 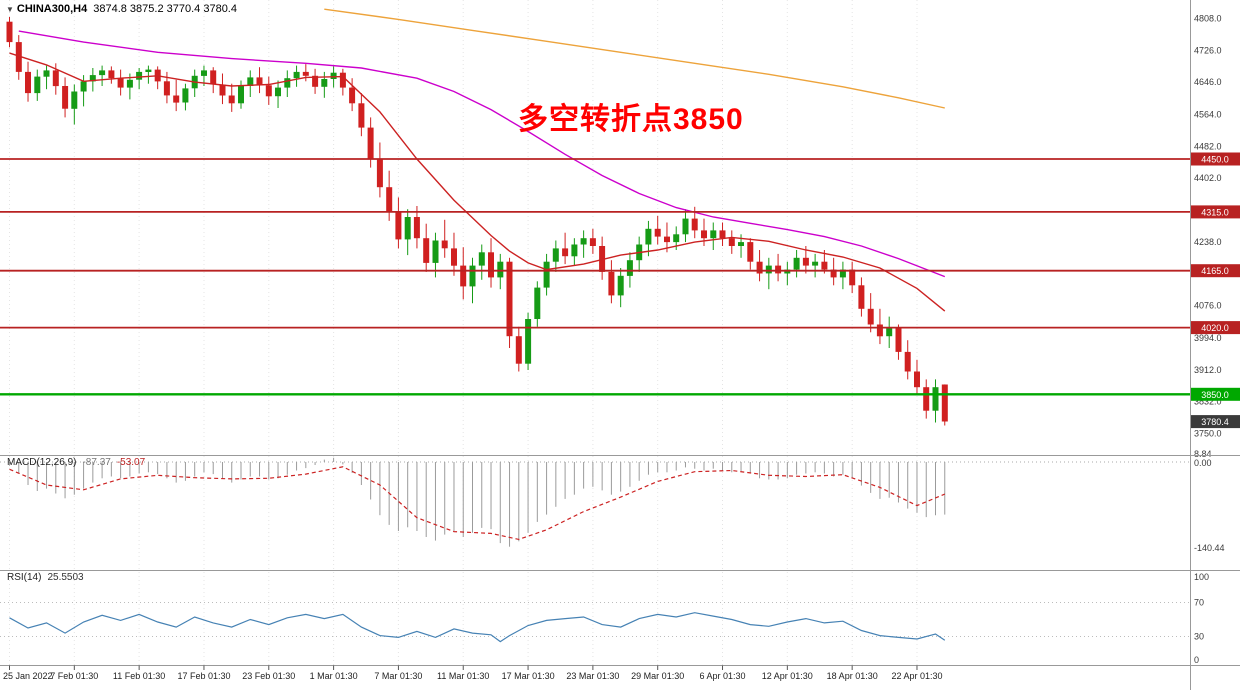 I want to click on svg-text: 3780.4, so click(x=1215, y=422).